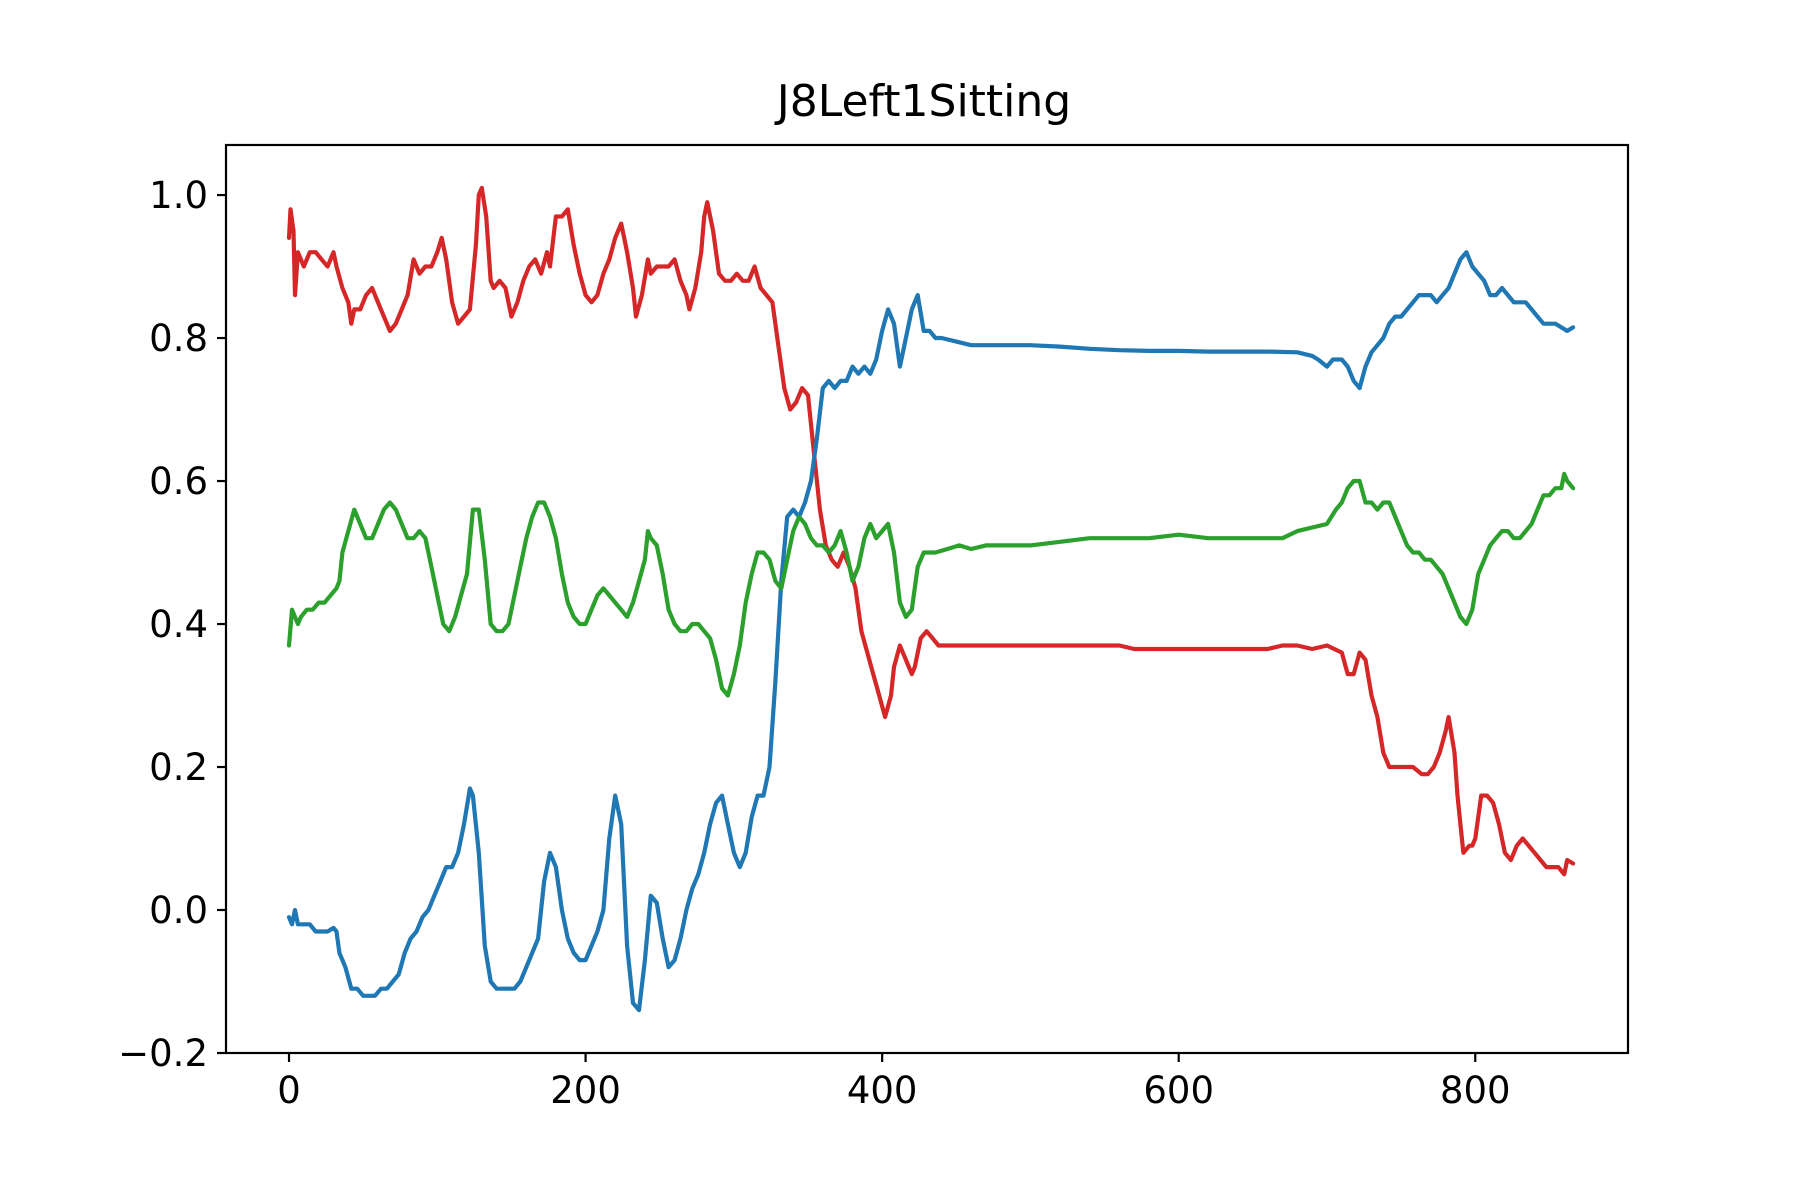 This screenshot has height=1200, width=1800. I want to click on y-axis: −0.2 0.0 0.2 0.4 0.6 0.8 1.0, so click(172, 624).